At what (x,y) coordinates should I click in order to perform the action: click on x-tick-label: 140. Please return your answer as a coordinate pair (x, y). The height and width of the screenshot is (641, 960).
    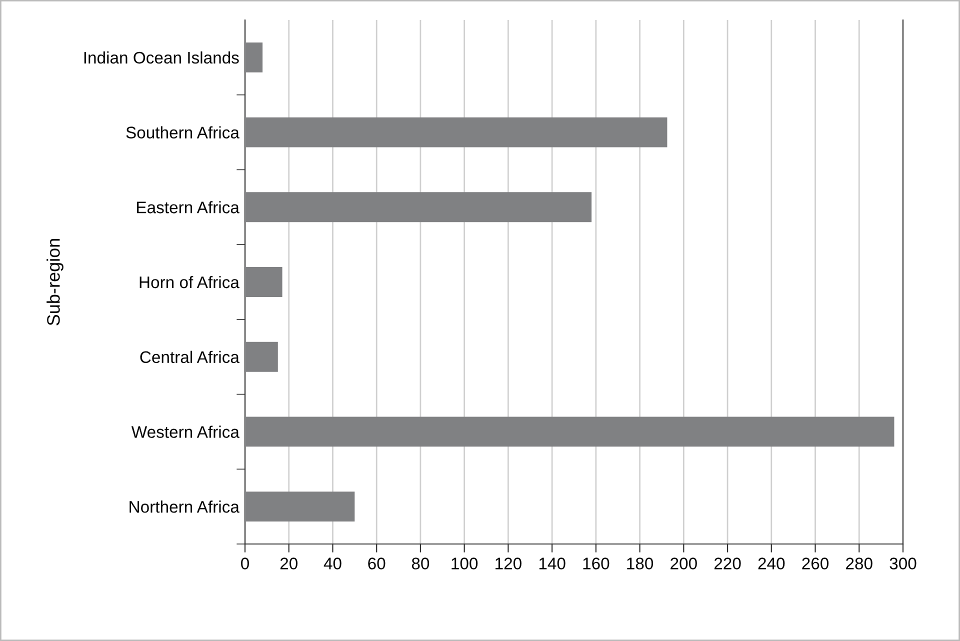
    Looking at the image, I should click on (552, 564).